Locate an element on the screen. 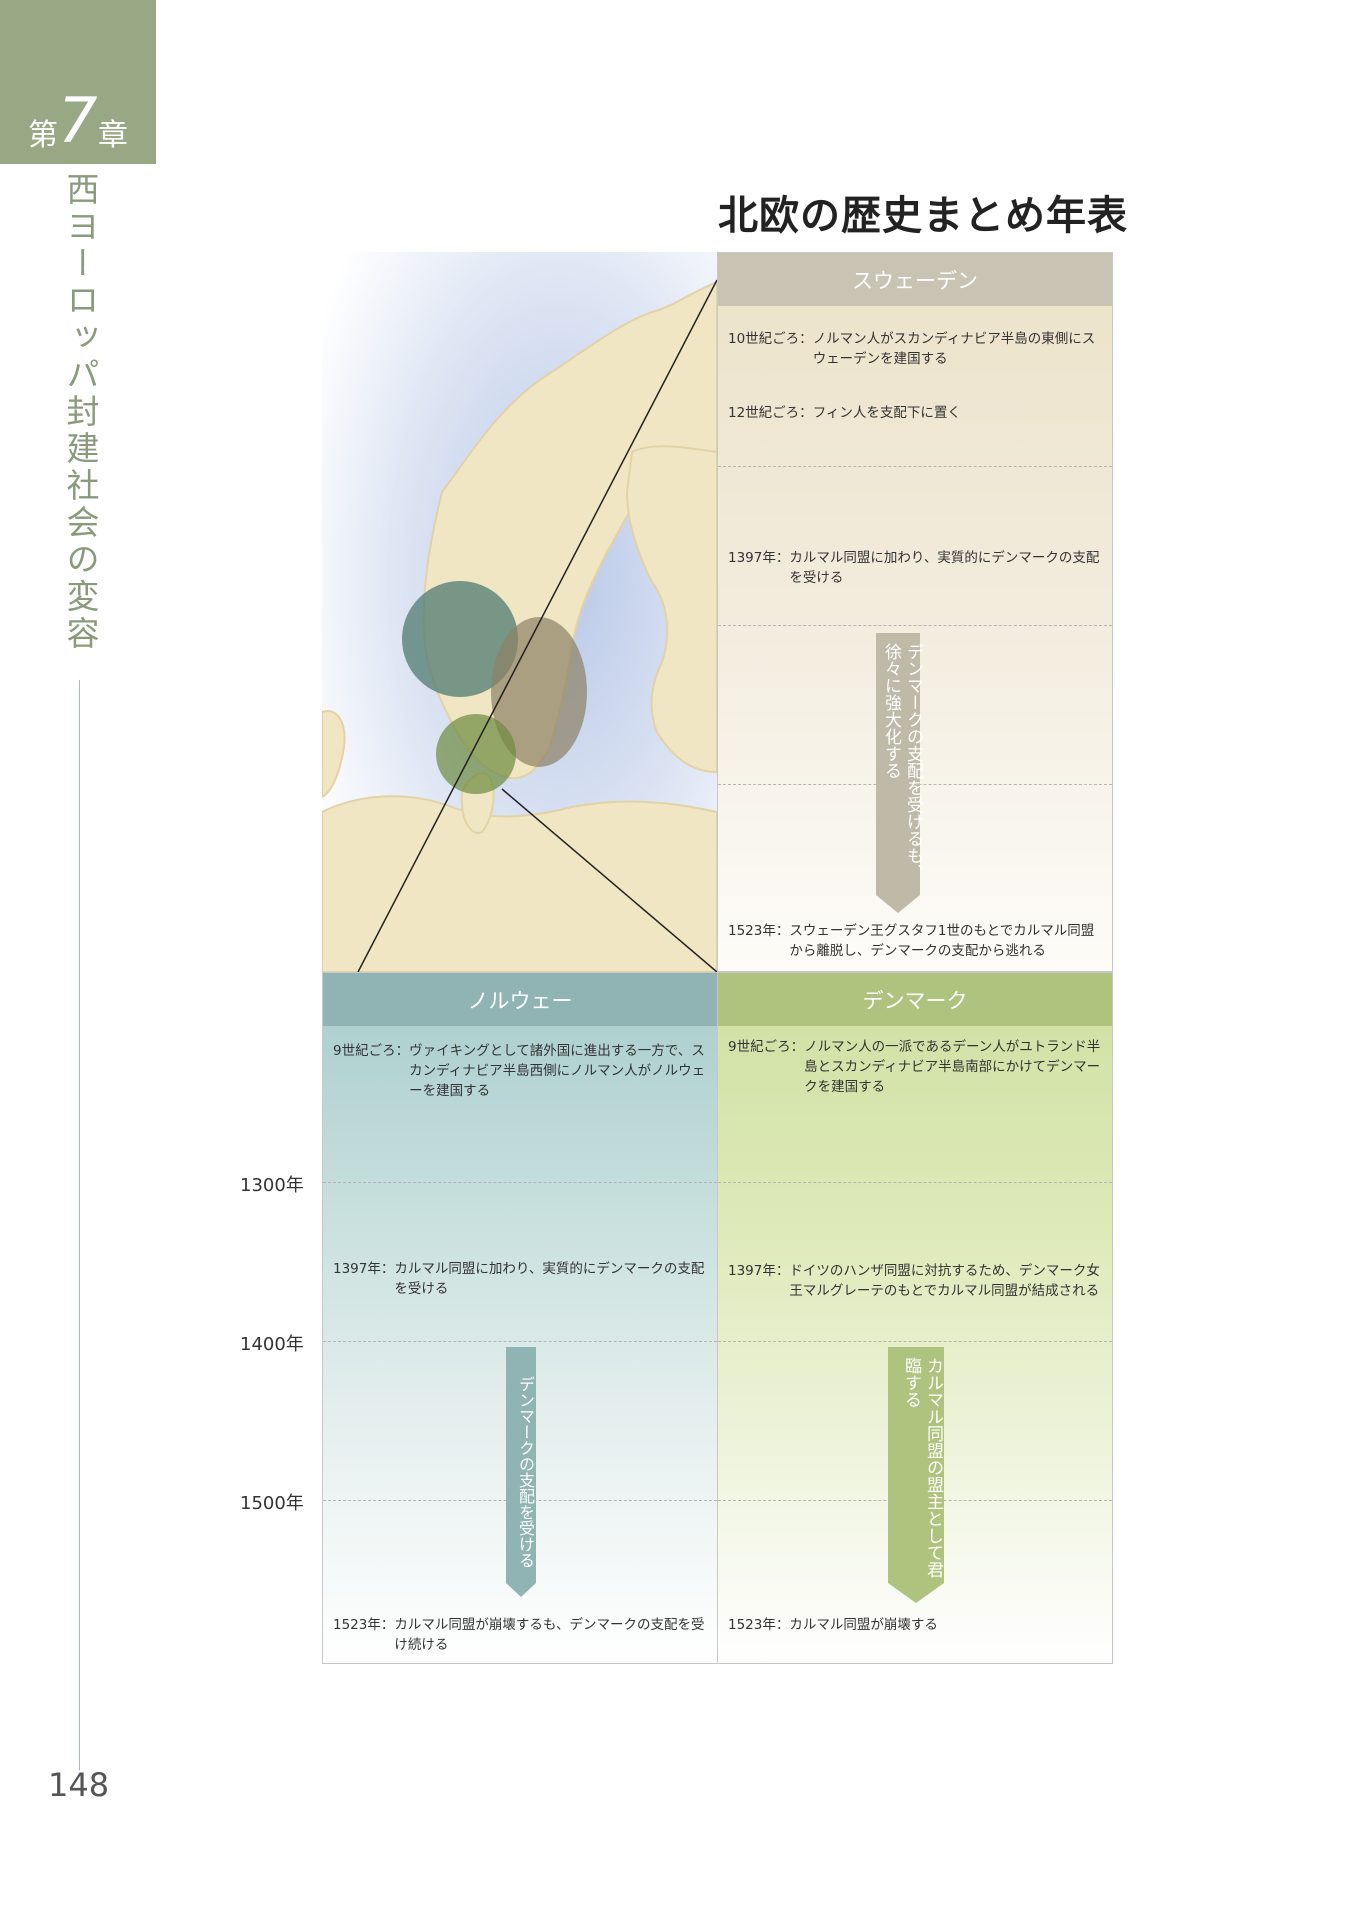 This screenshot has width=1352, height=1920. sweden-event: 12世紀ごろ： フィン人を支配下に置く is located at coordinates (844, 413).